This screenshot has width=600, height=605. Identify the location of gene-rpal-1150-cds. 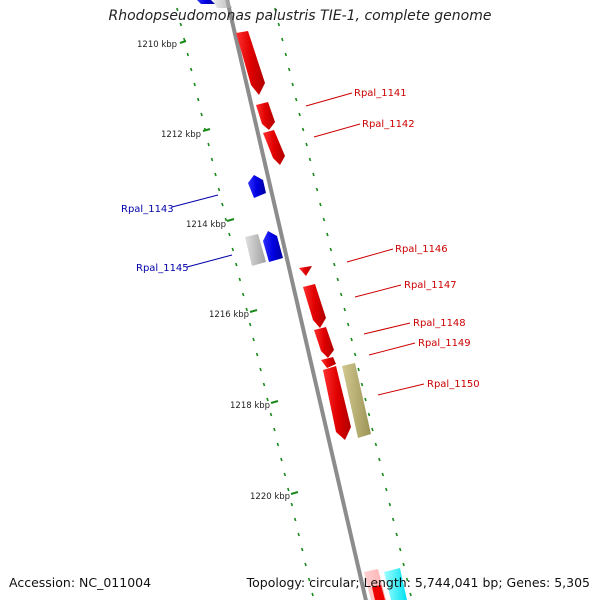
(337, 403).